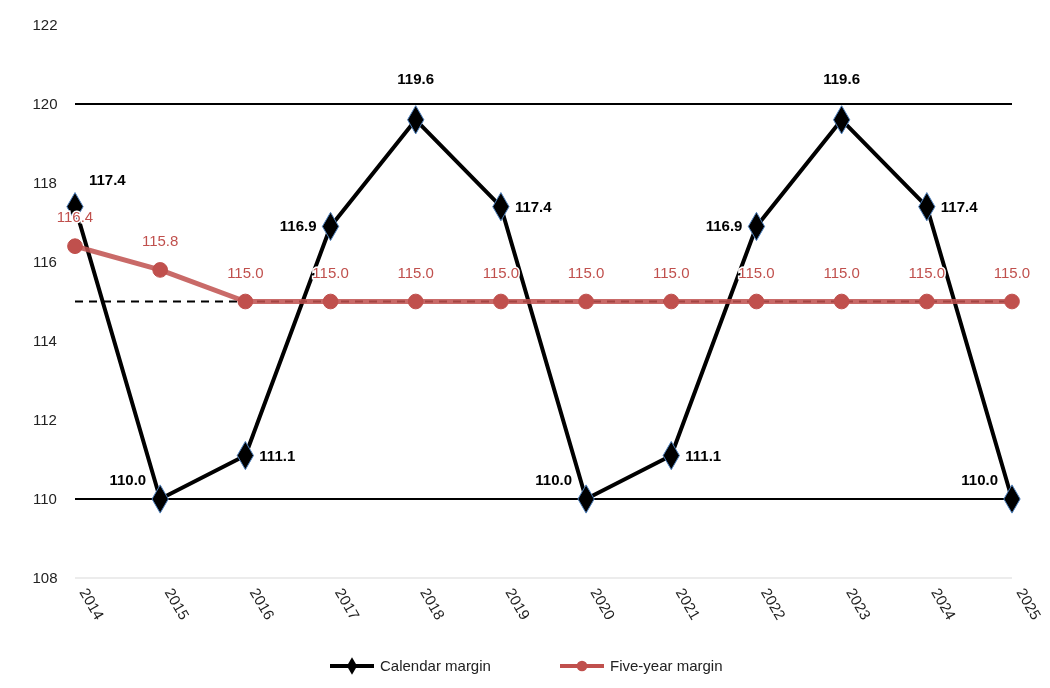 The width and height of the screenshot is (1050, 688). What do you see at coordinates (45, 103) in the screenshot?
I see `y-tick-label: 120` at bounding box center [45, 103].